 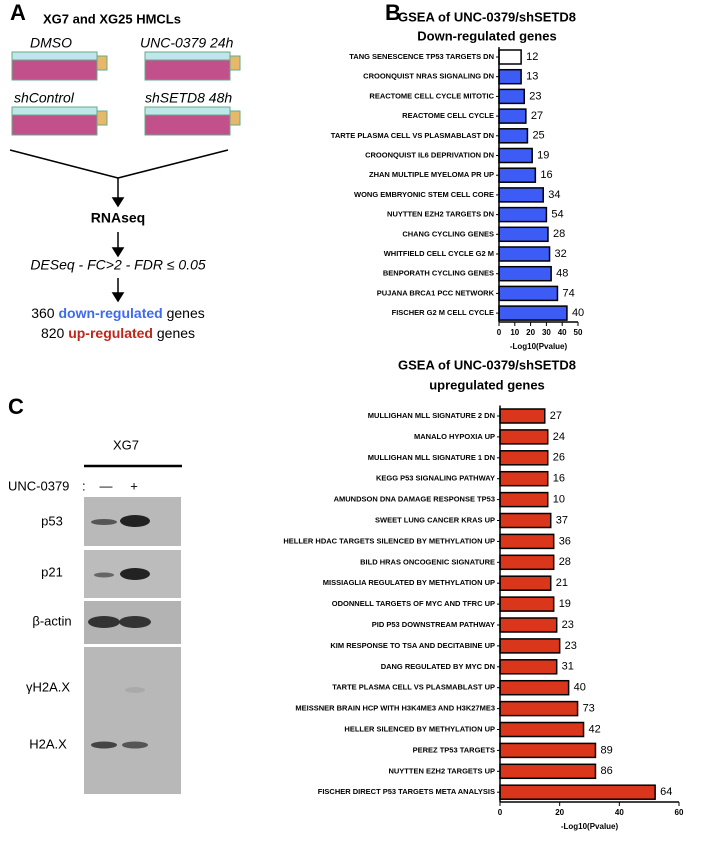 What do you see at coordinates (438, 273) in the screenshot?
I see `category-label: BENPORATH CYCLING GENES` at bounding box center [438, 273].